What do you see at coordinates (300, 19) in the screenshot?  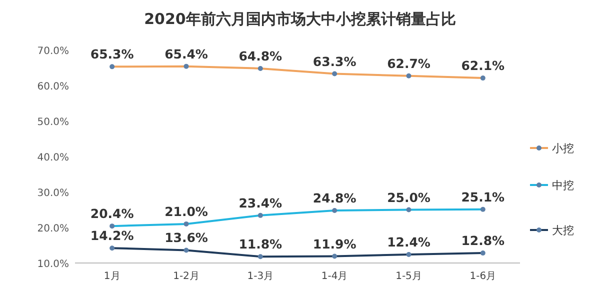 I see `chart-title: 2020年前六月国内市场大中小挖累计销量占比` at bounding box center [300, 19].